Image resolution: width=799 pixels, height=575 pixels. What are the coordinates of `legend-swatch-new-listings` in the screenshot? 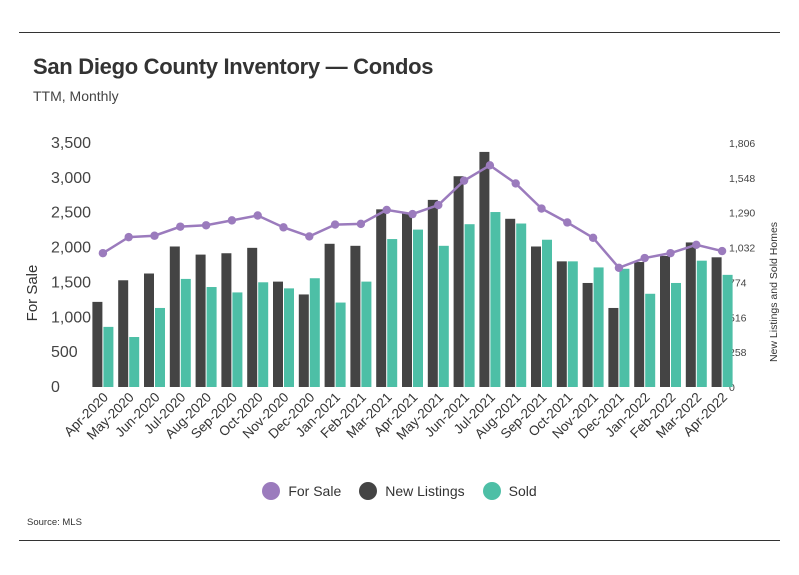 It's located at (368, 491).